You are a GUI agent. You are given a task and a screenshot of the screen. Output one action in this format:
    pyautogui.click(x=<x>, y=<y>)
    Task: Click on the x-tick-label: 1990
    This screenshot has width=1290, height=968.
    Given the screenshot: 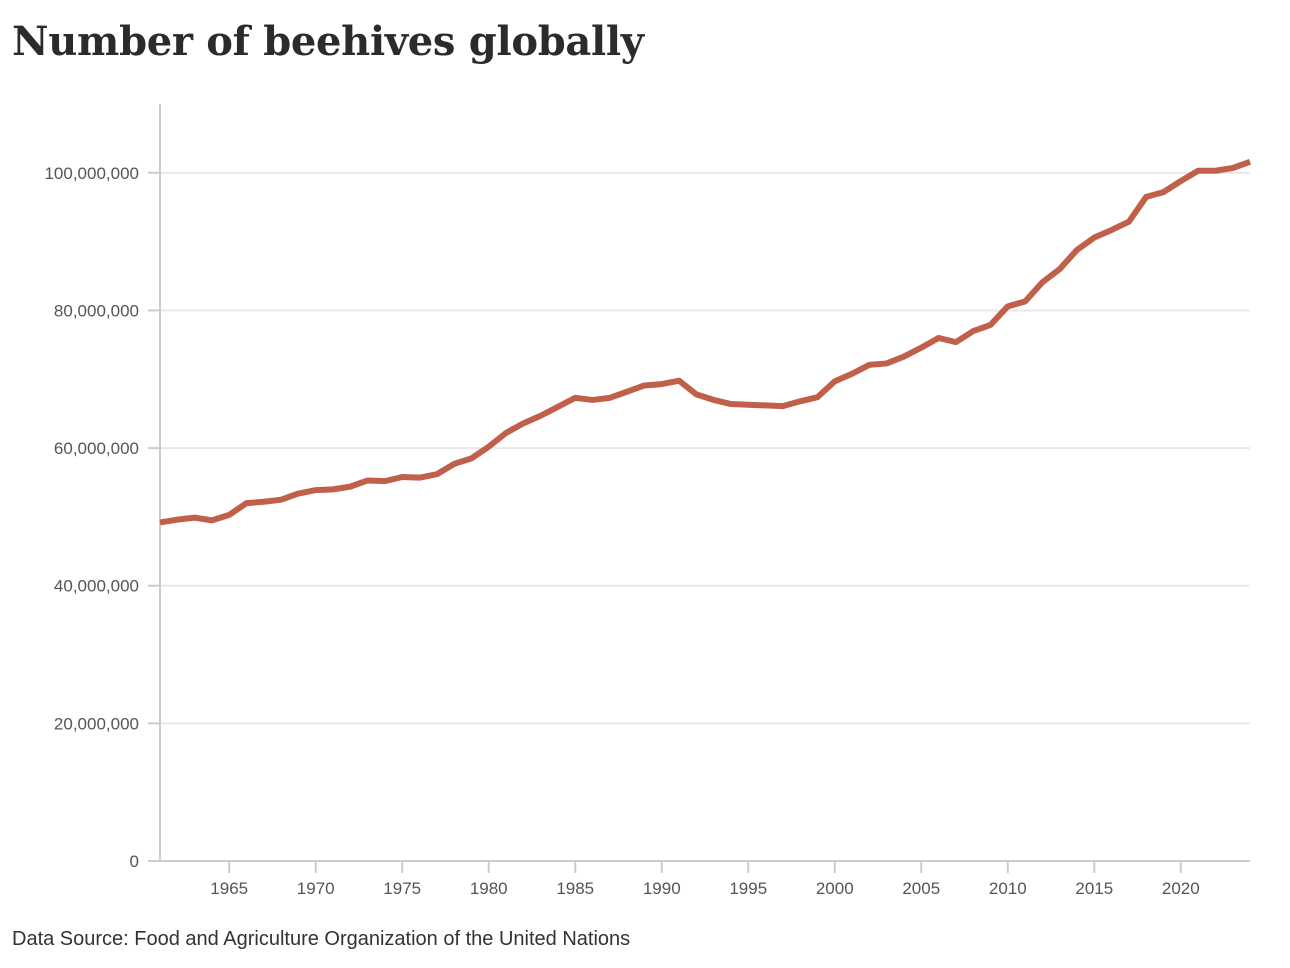 What is the action you would take?
    pyautogui.click(x=662, y=888)
    